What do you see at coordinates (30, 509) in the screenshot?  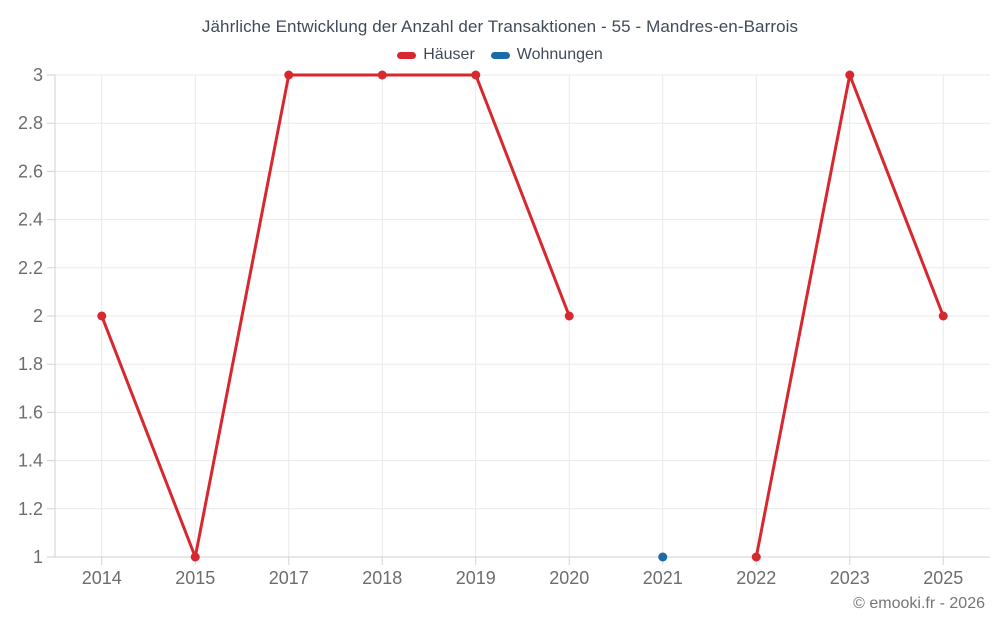 I see `y-tick-label: 1.2` at bounding box center [30, 509].